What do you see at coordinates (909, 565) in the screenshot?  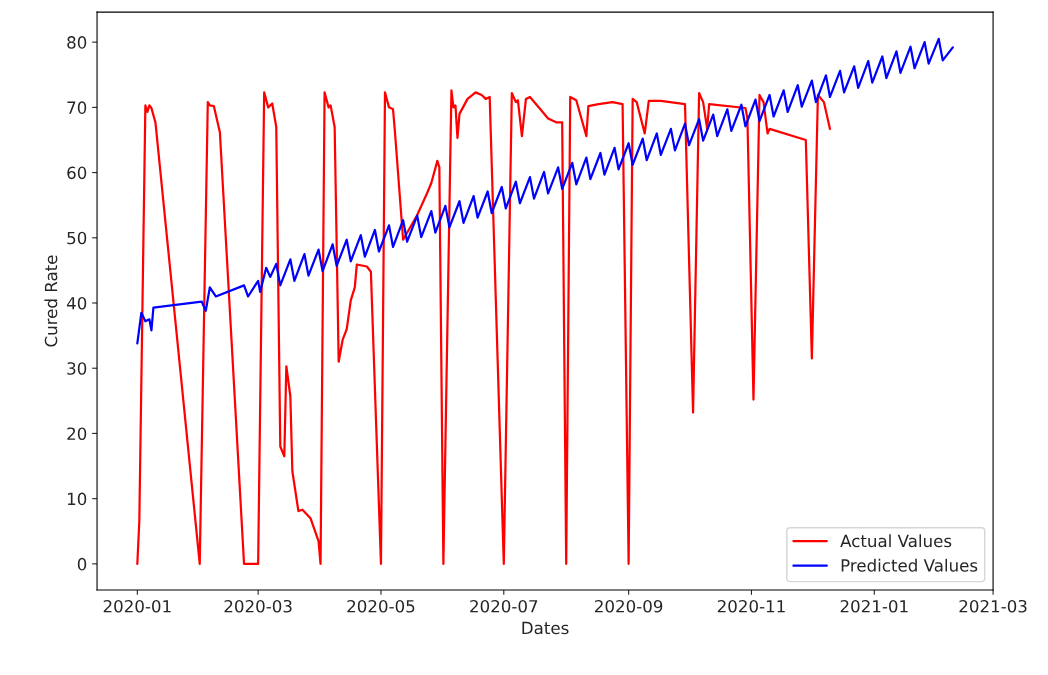 I see `legend-label: Predicted Values` at bounding box center [909, 565].